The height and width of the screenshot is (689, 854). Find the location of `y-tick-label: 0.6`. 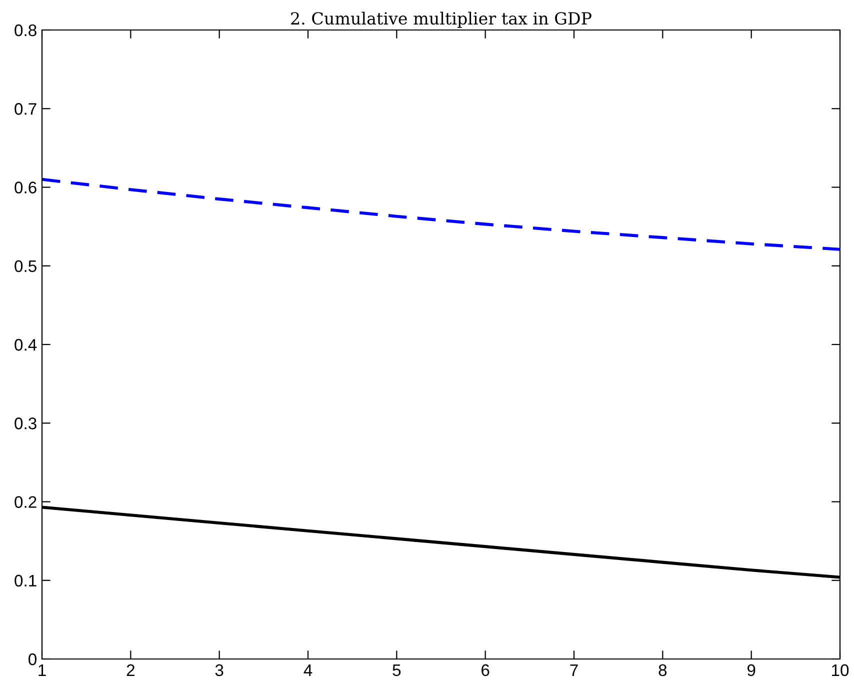

y-tick-label: 0.6 is located at coordinates (25, 188).